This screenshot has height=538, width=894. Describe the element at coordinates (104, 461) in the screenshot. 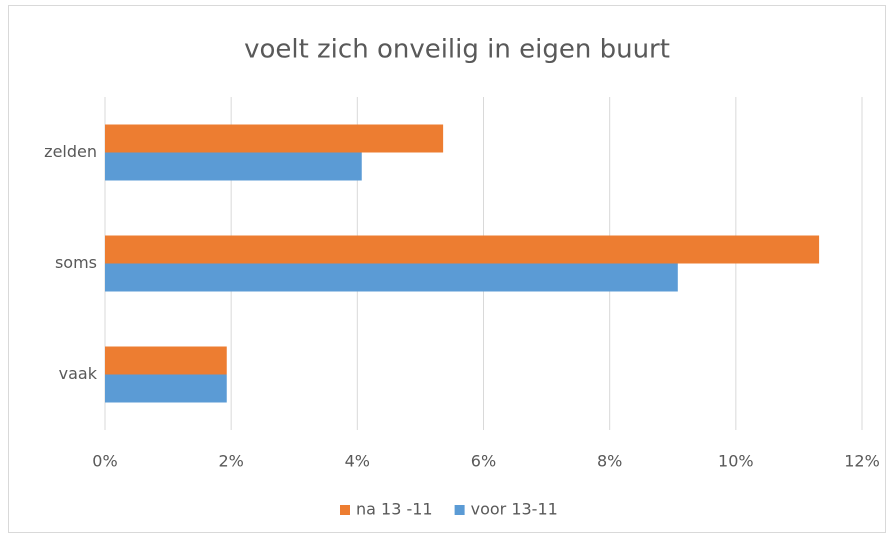

I see `x-tick-label: 0%` at that location.